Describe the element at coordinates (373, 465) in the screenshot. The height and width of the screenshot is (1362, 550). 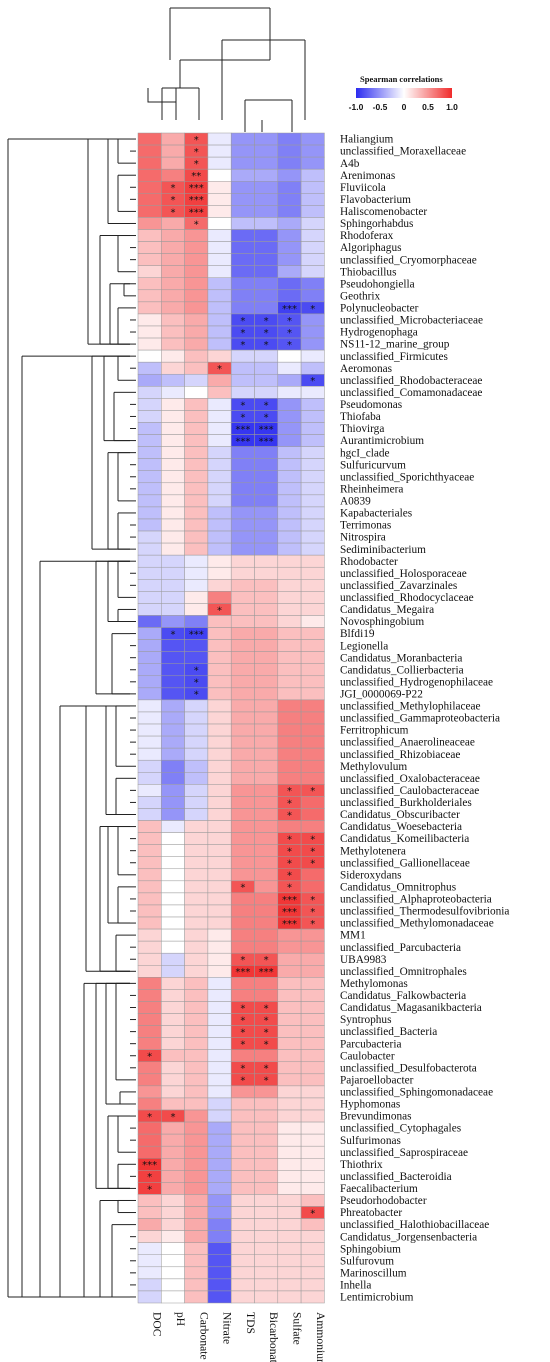
I see `row-label: Sulfuricurvum` at that location.